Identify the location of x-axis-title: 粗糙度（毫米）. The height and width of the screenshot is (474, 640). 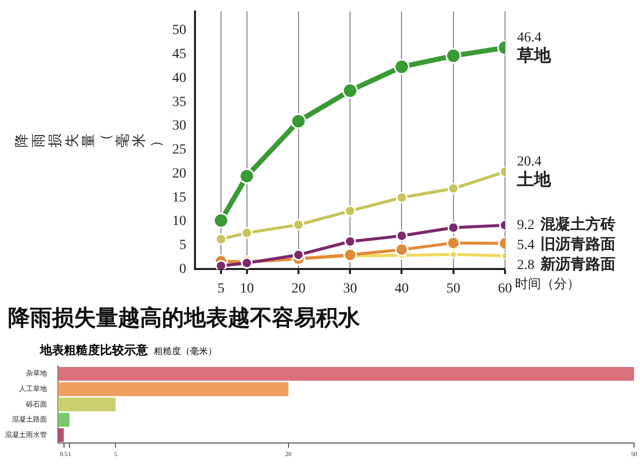
(185, 352).